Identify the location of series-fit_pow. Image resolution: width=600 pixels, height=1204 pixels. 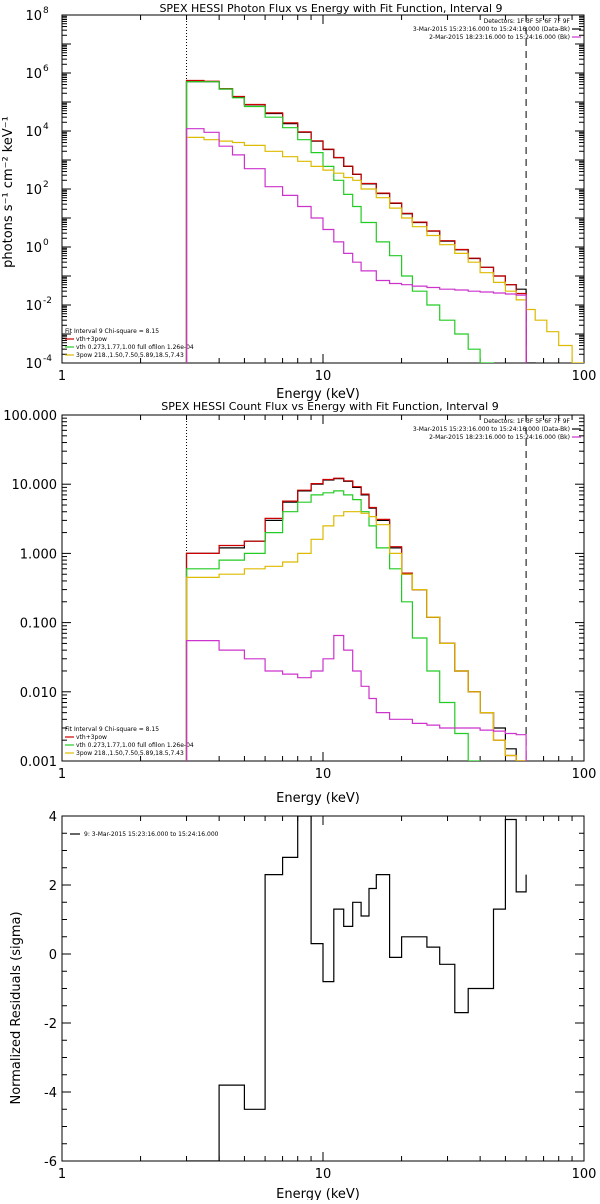
(356, 636).